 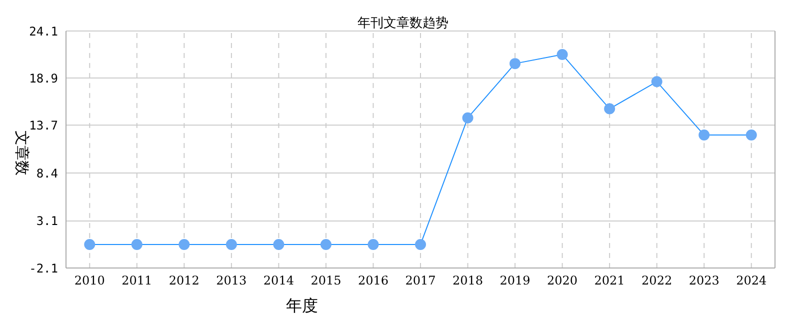 I want to click on x-tick-label: 2010, so click(x=89, y=281).